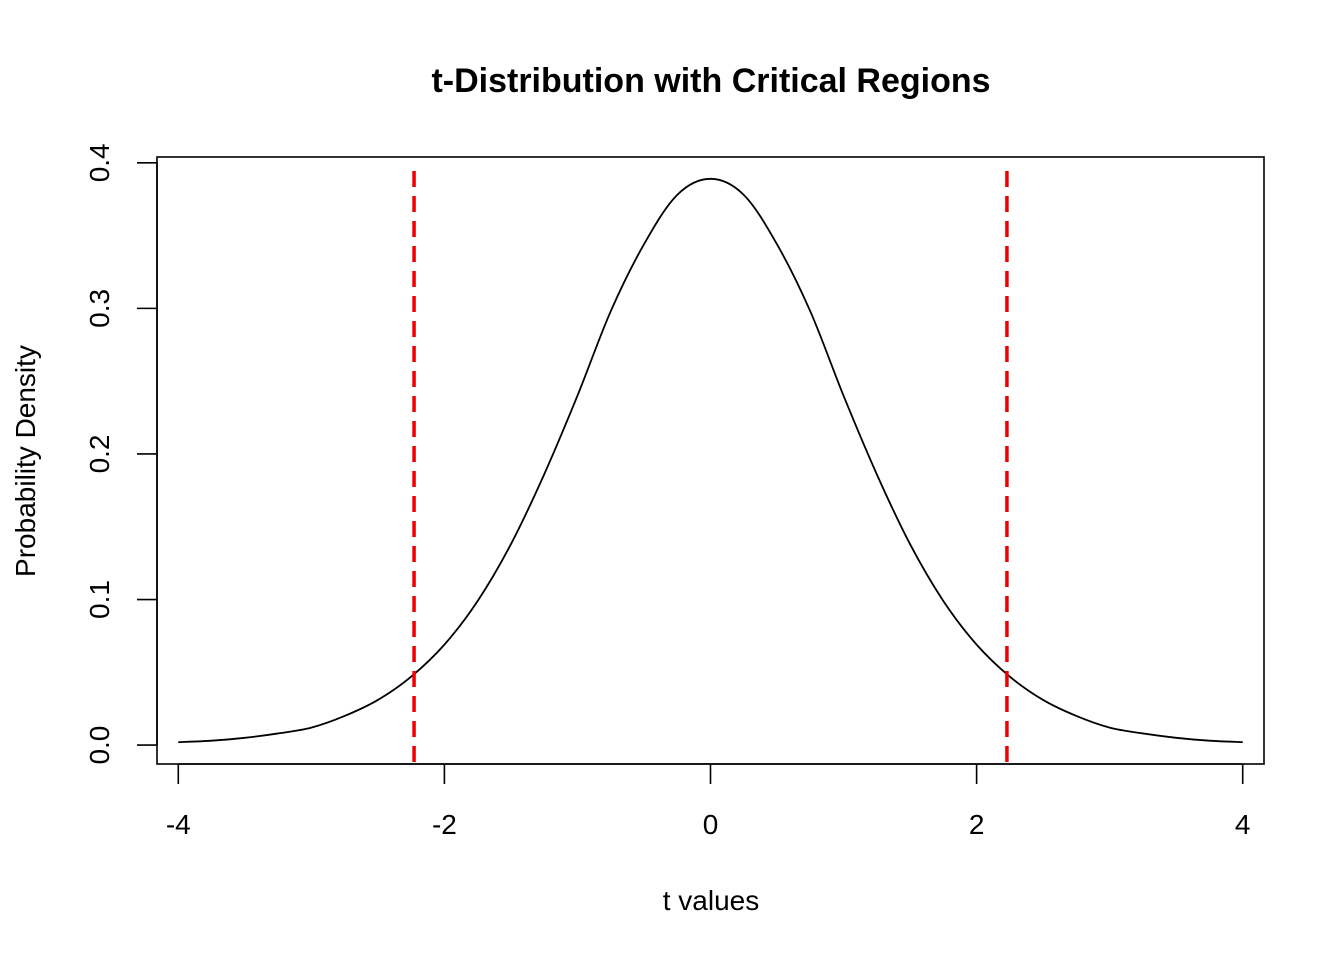 The width and height of the screenshot is (1344, 960). What do you see at coordinates (710, 81) in the screenshot?
I see `chart-title: t-Distribution with Critical Regions` at bounding box center [710, 81].